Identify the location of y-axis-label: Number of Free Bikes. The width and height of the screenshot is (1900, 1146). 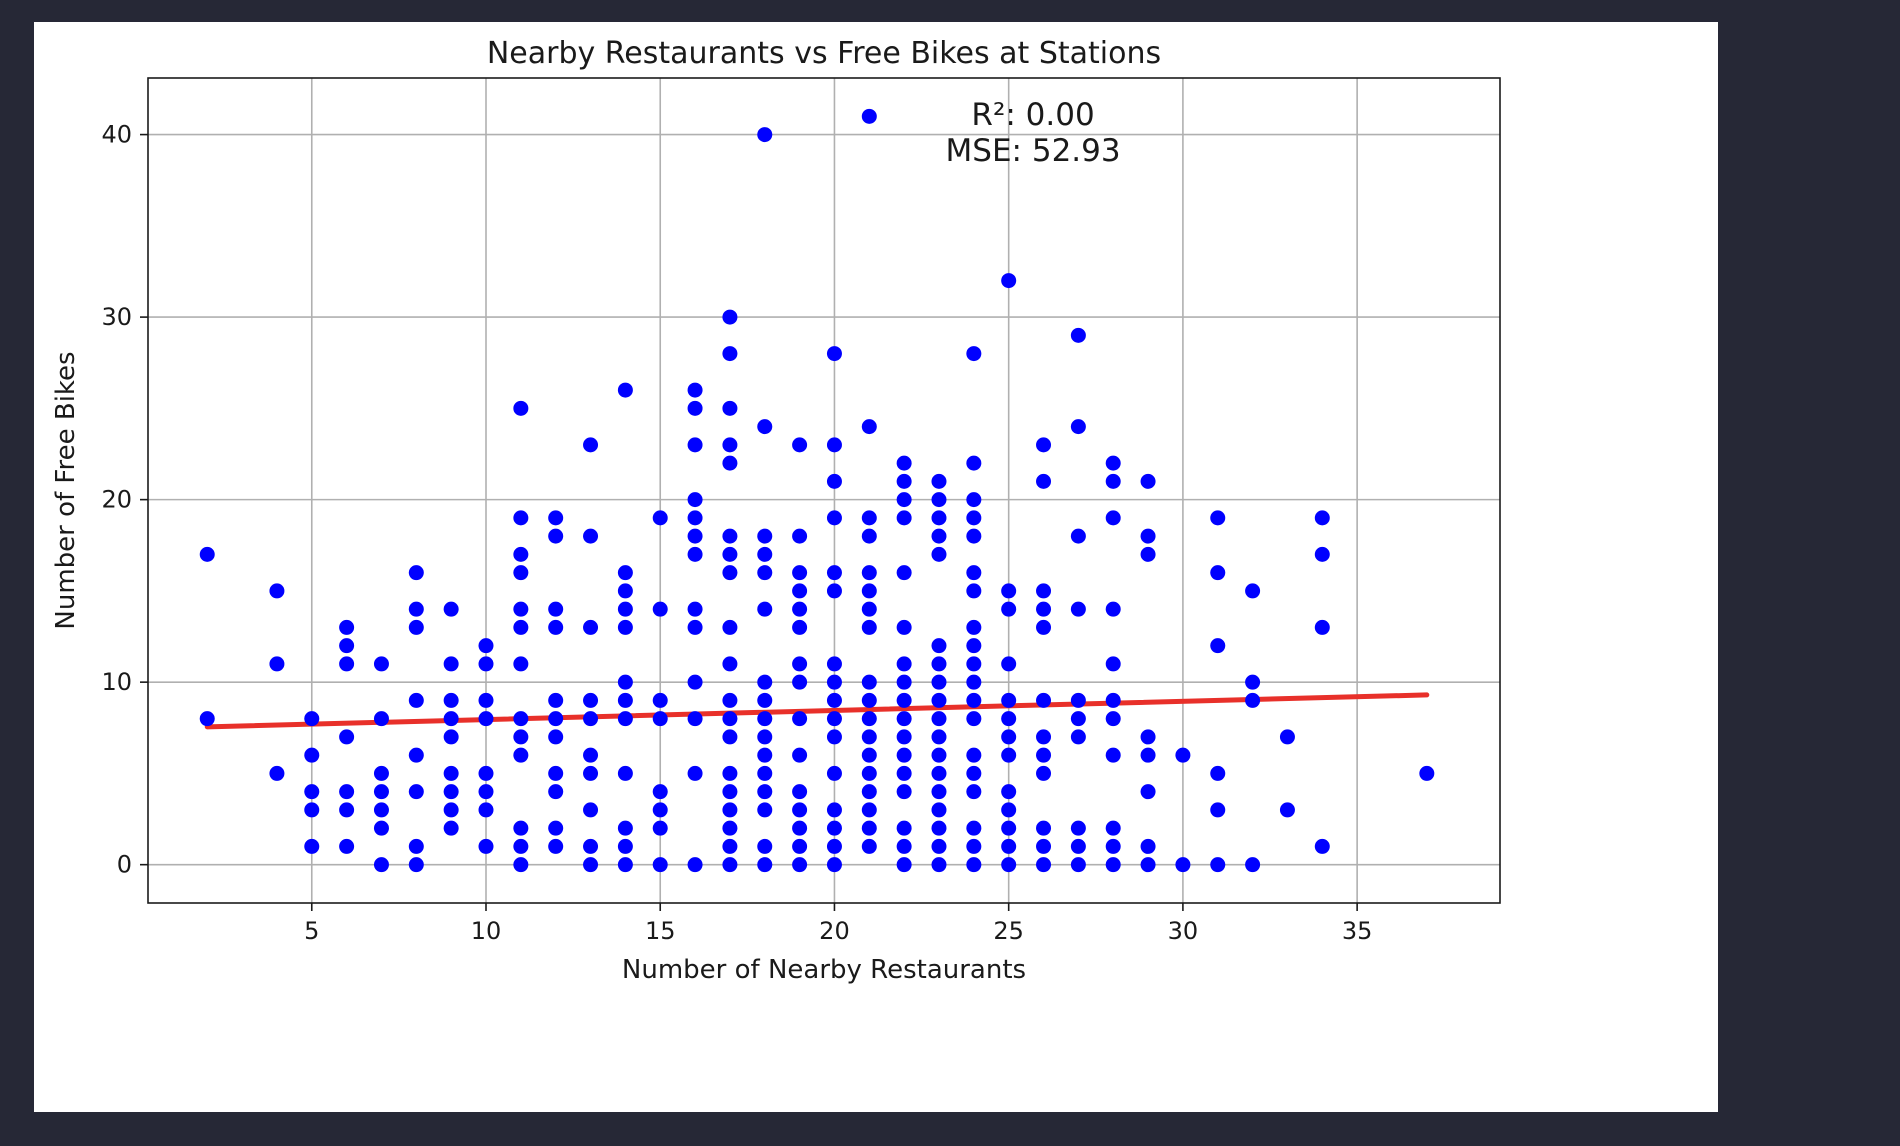
(66, 490).